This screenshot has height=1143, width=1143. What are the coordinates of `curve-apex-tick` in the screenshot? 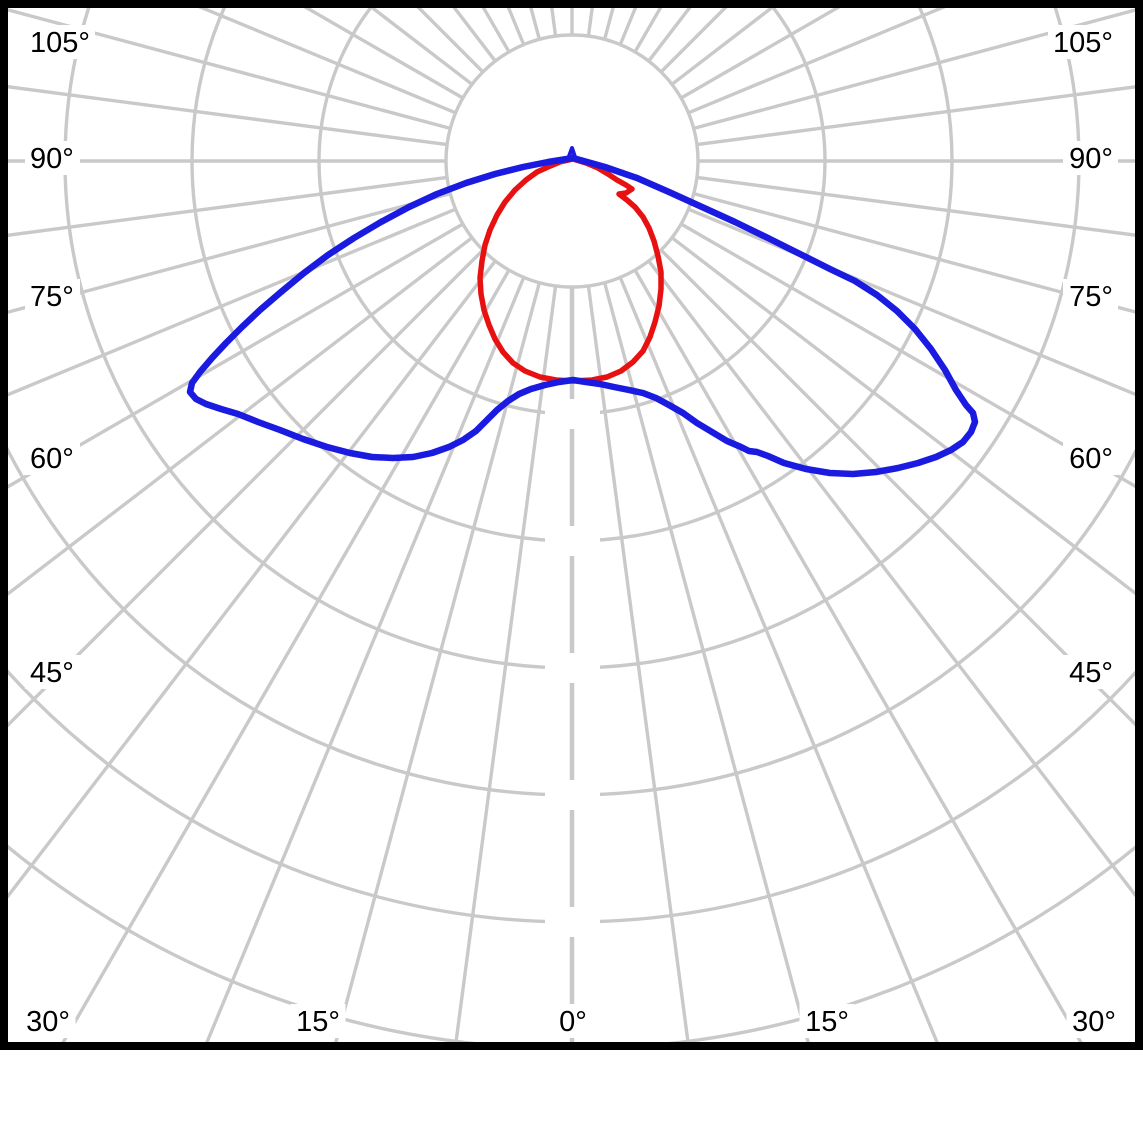 It's located at (571, 153).